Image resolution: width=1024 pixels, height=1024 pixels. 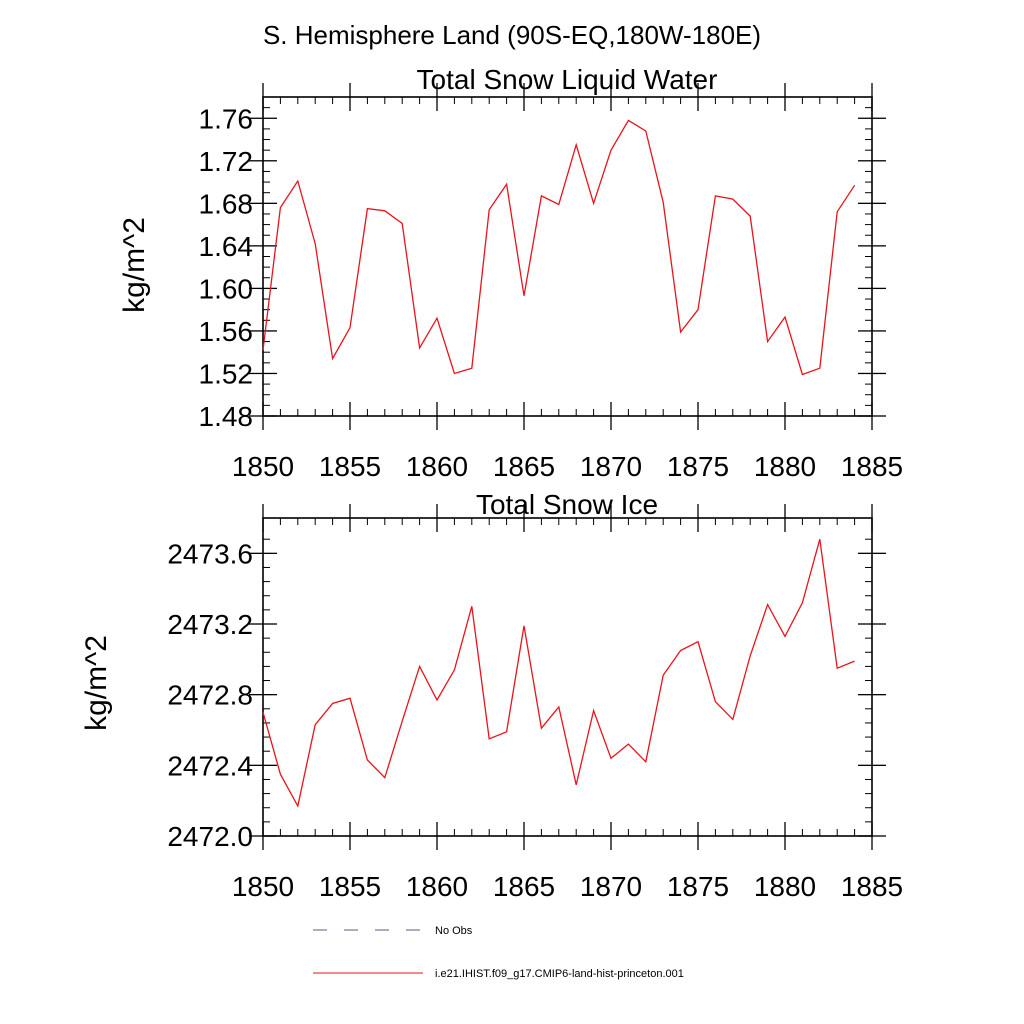 What do you see at coordinates (226, 203) in the screenshot?
I see `y-tick-label: 1.68` at bounding box center [226, 203].